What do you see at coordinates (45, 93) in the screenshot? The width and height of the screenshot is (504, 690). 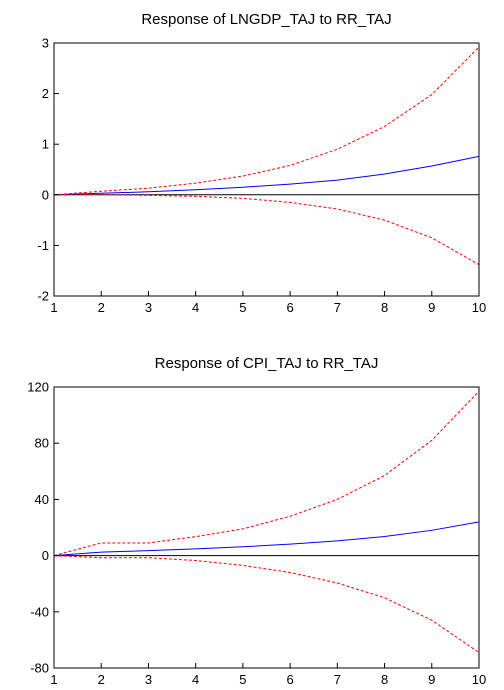 I see `y-tick-label: 2` at bounding box center [45, 93].